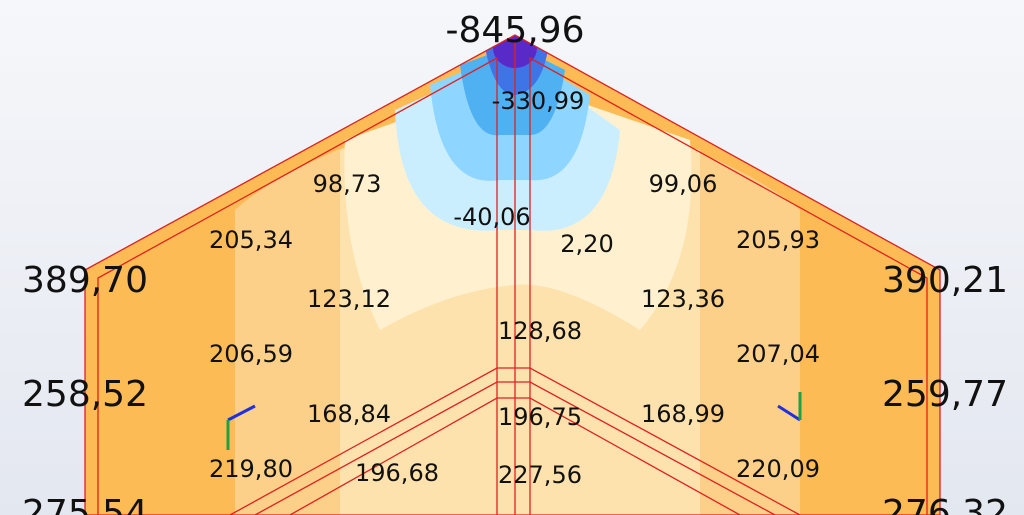  I want to click on value-label: -40,06, so click(491, 217).